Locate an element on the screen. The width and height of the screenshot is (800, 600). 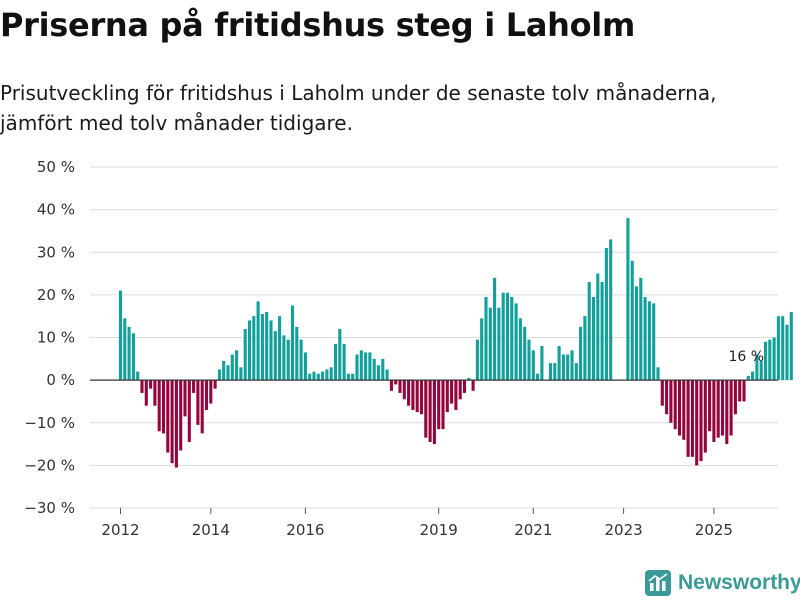
y-tick-label: 20 % is located at coordinates (56, 295).